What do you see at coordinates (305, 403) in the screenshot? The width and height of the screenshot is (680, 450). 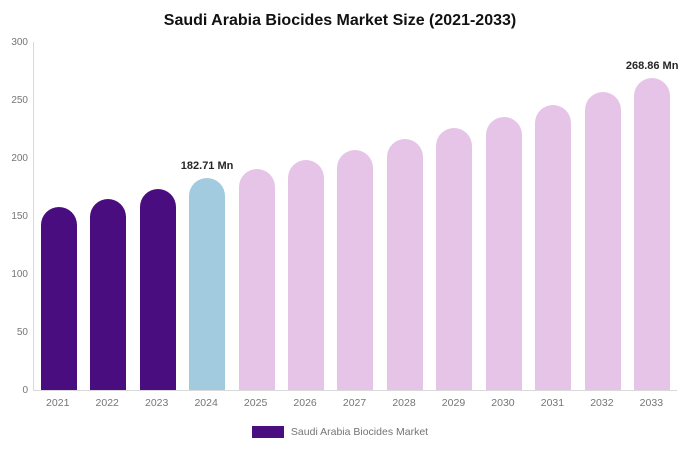 I see `x-tick-label-2026: 2026` at bounding box center [305, 403].